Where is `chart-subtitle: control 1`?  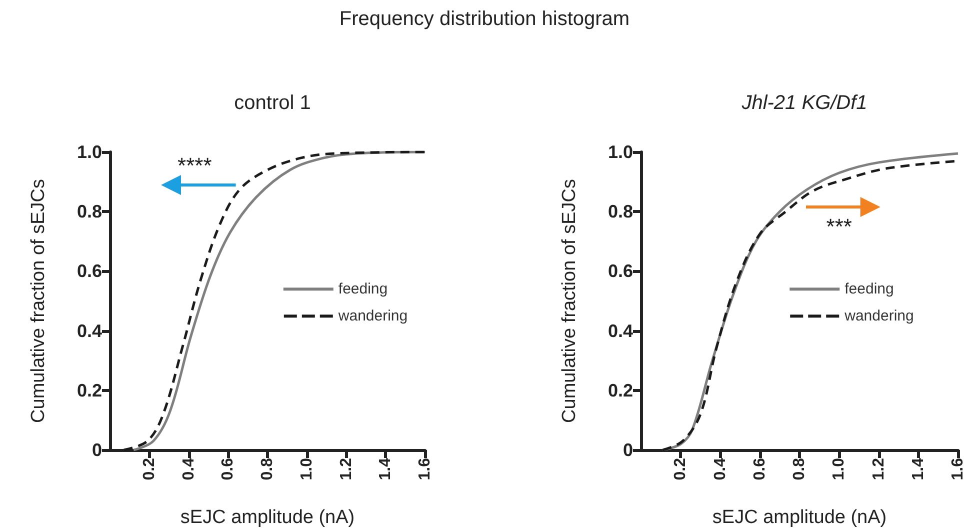 chart-subtitle: control 1 is located at coordinates (272, 103).